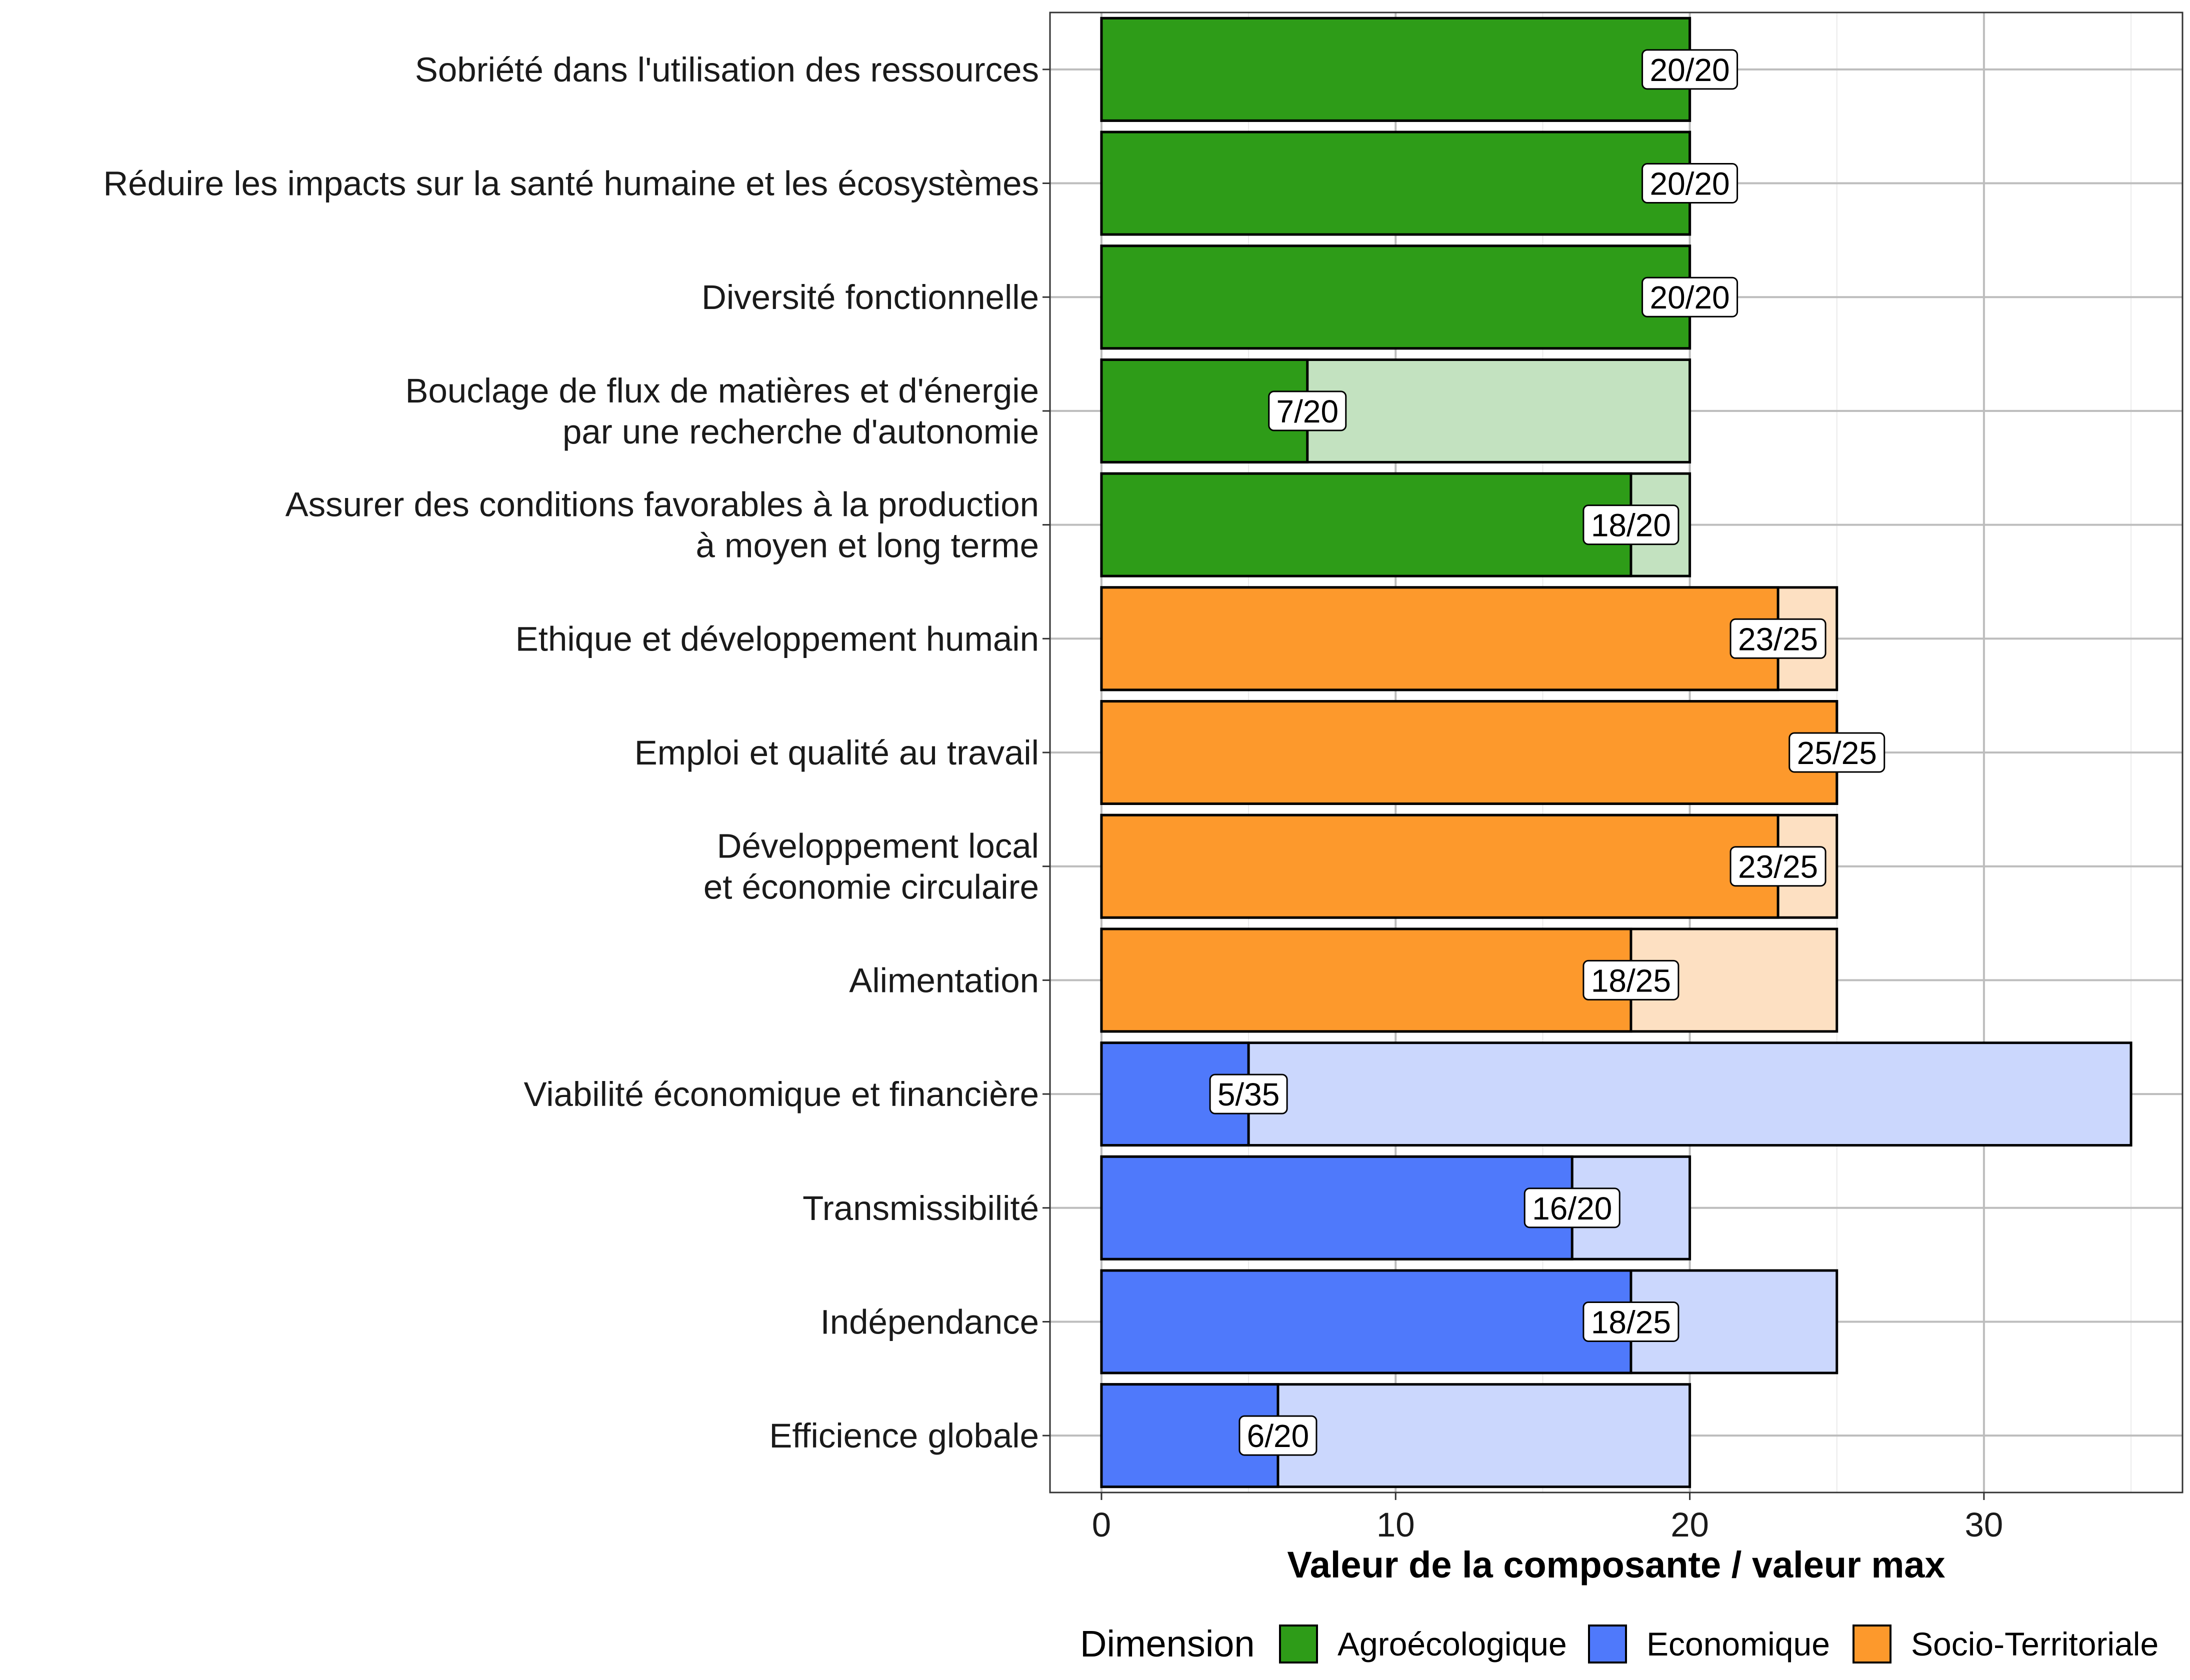 This screenshot has height=1680, width=2190. I want to click on bar-label: 6/20, so click(1278, 1436).